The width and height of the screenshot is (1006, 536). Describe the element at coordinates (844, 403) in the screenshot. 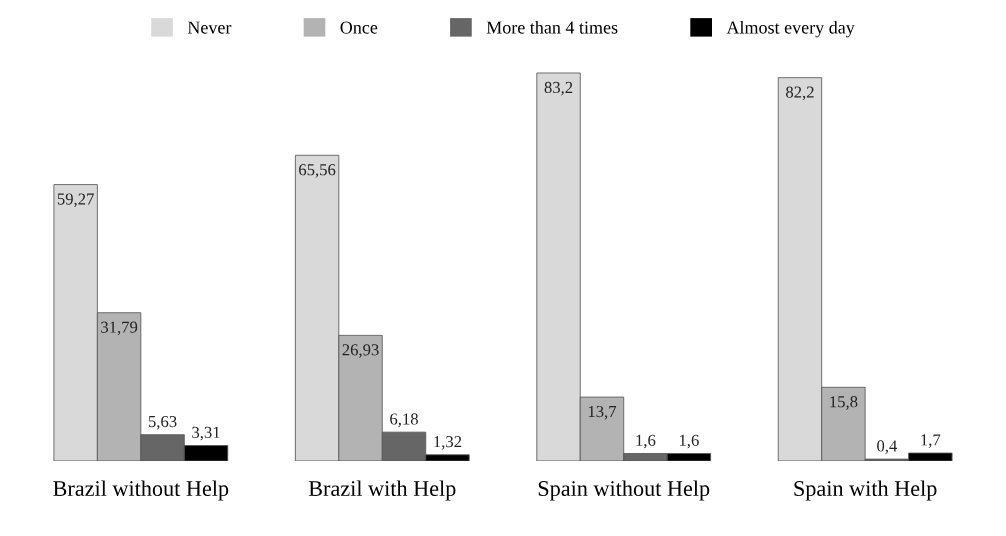

I see `data-label: 15,8` at that location.